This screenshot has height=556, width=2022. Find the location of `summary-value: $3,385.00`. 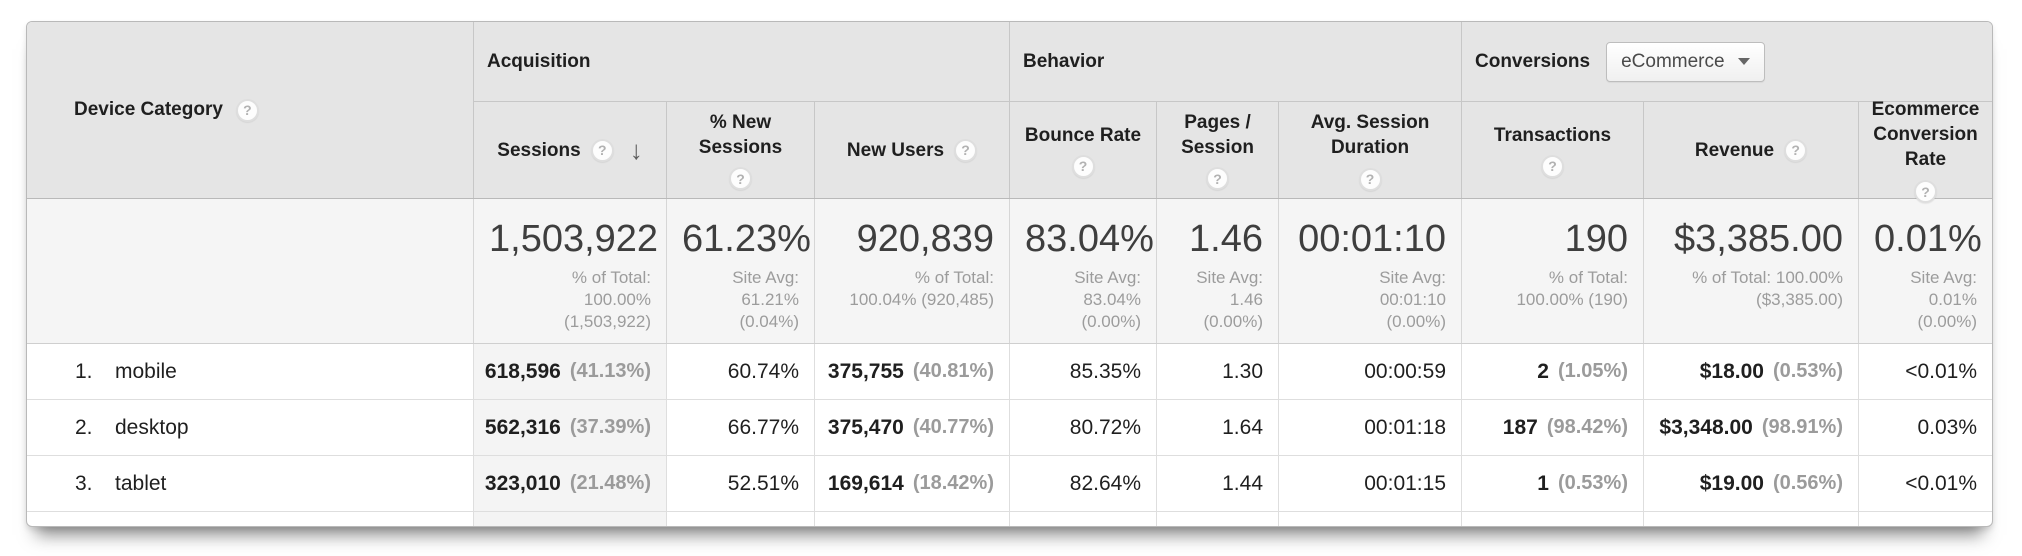

summary-value: $3,385.00 is located at coordinates (1758, 239).